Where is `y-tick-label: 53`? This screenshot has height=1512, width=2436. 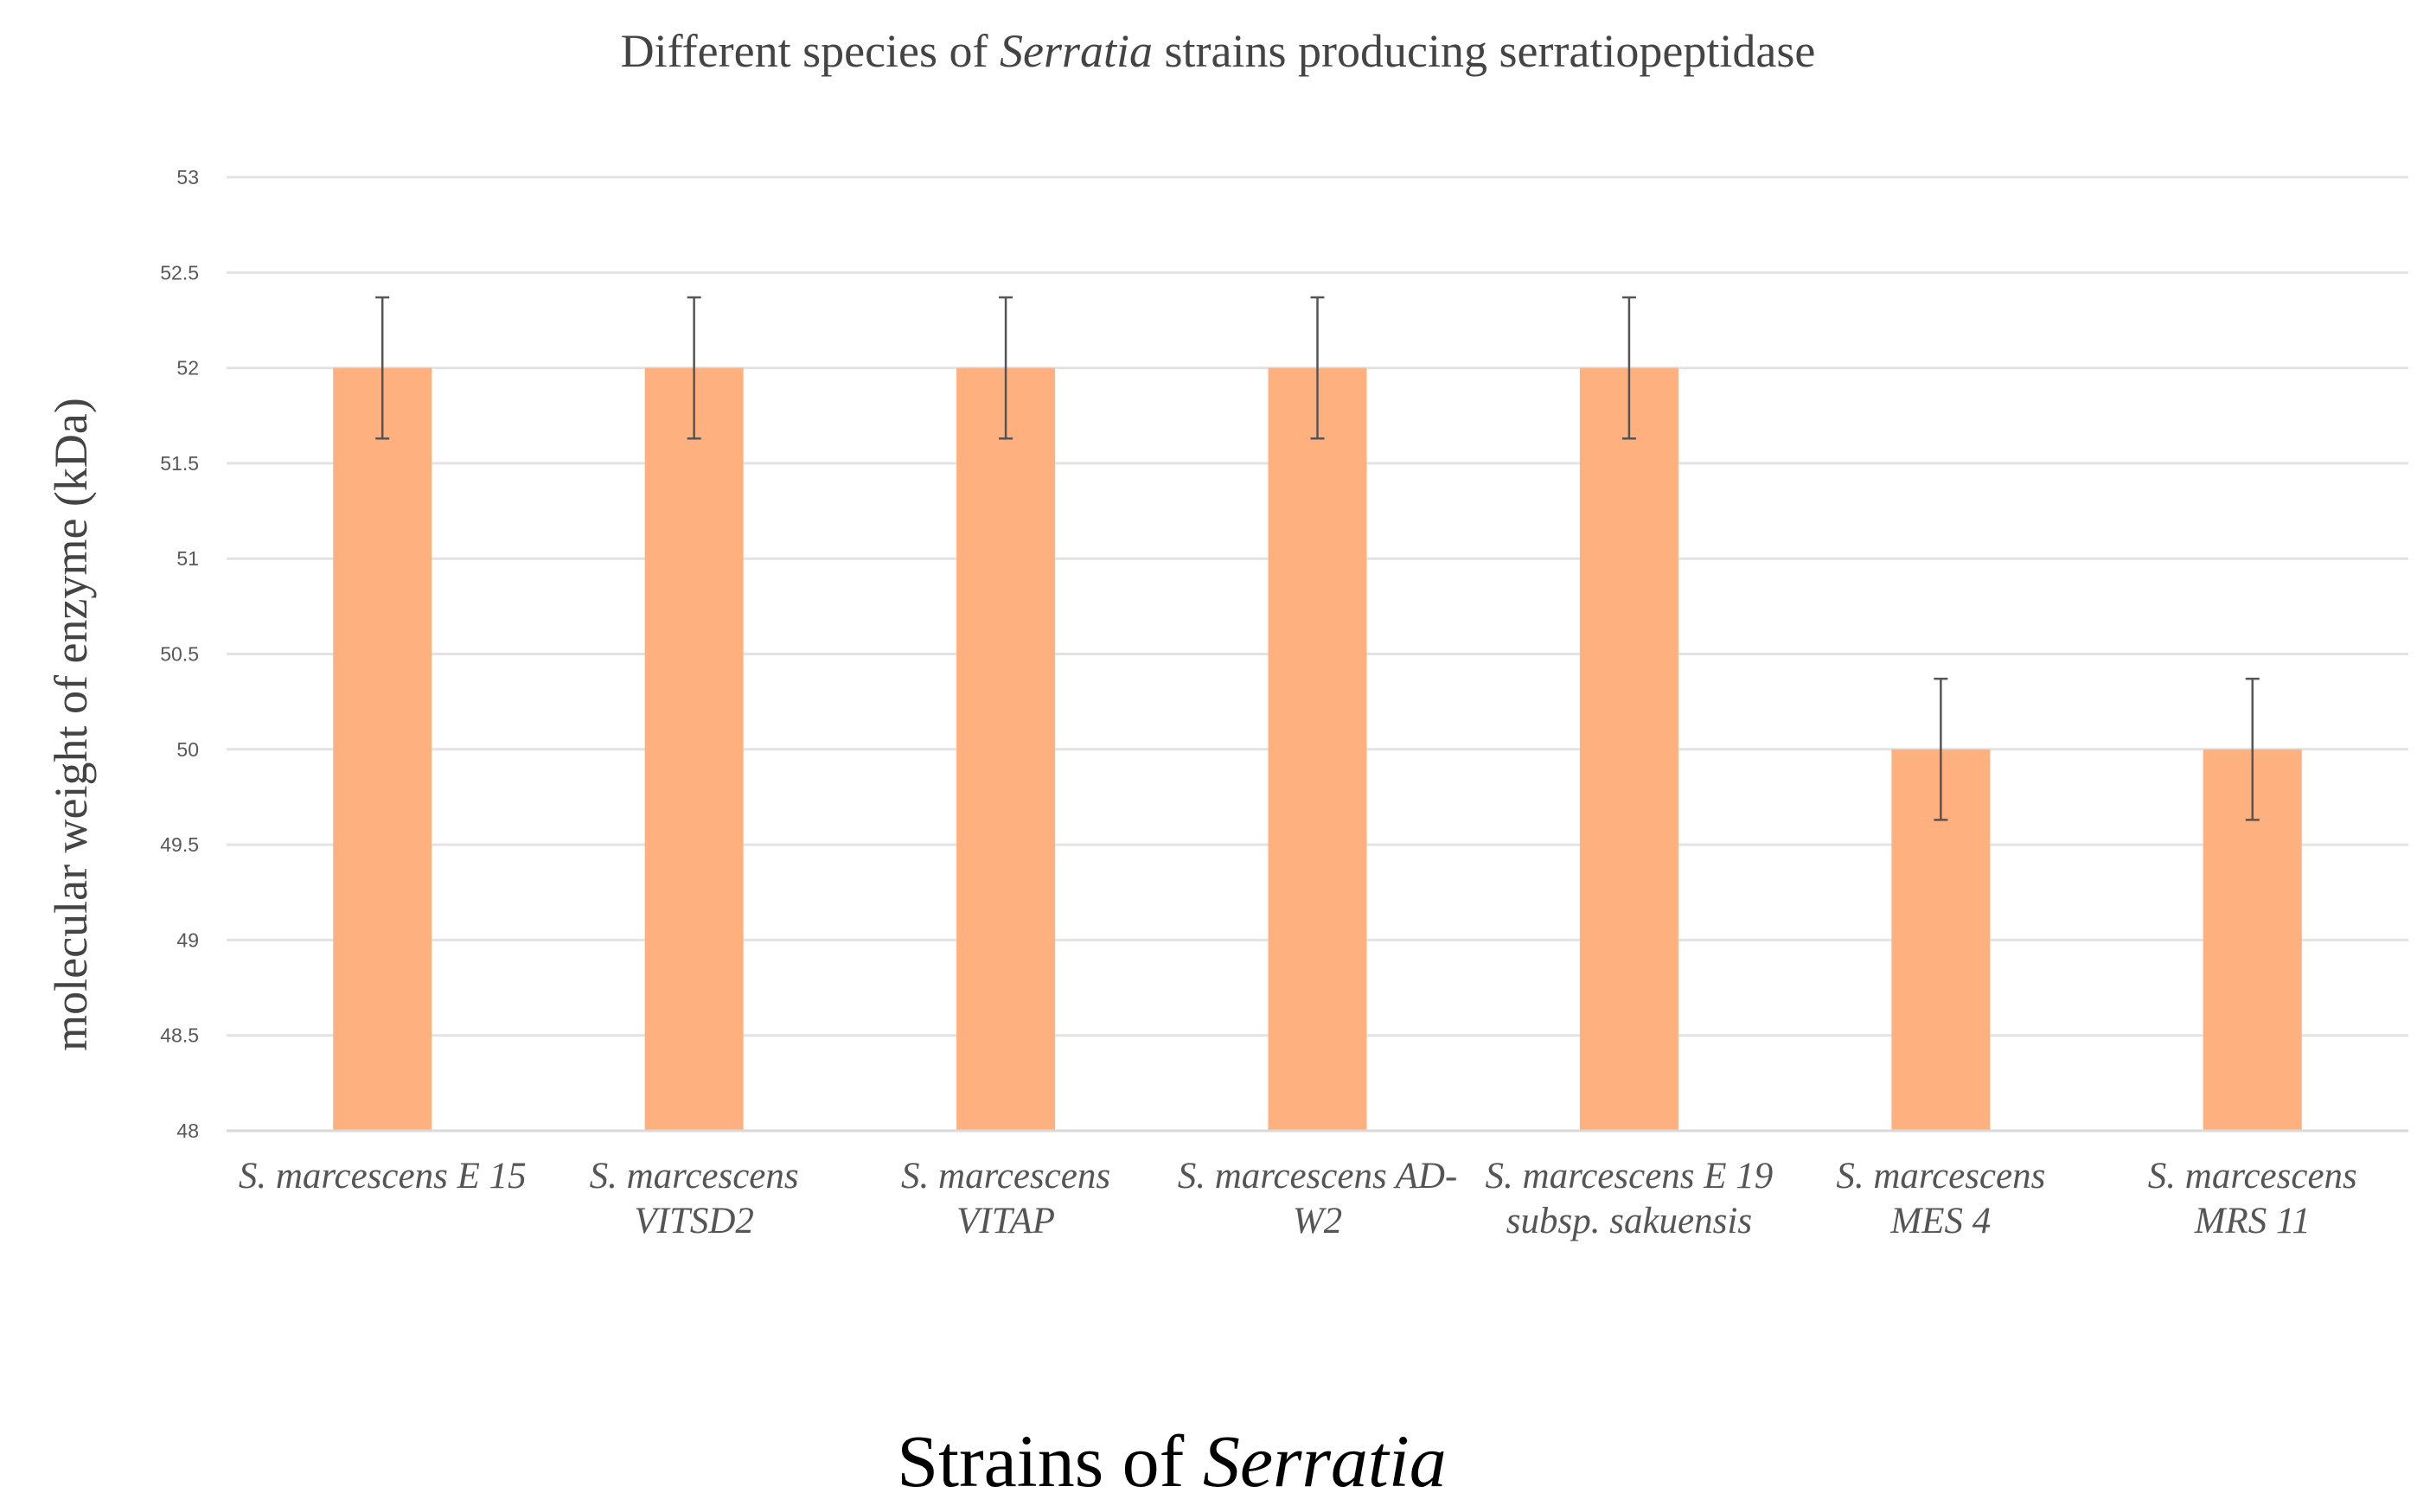
y-tick-label: 53 is located at coordinates (187, 177).